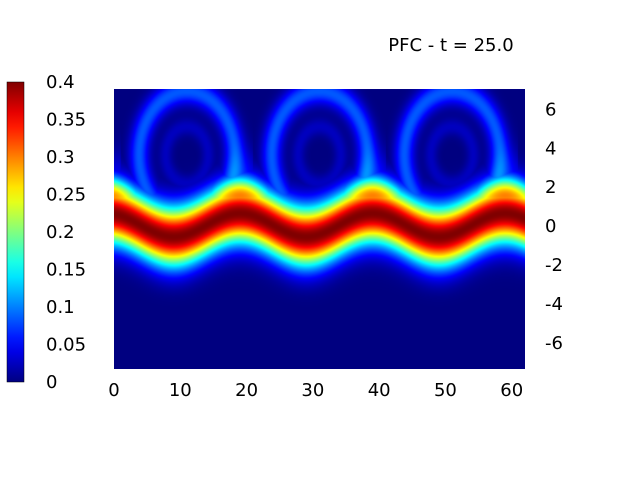  What do you see at coordinates (66, 195) in the screenshot?
I see `colorbar-tick-label: 0.25` at bounding box center [66, 195].